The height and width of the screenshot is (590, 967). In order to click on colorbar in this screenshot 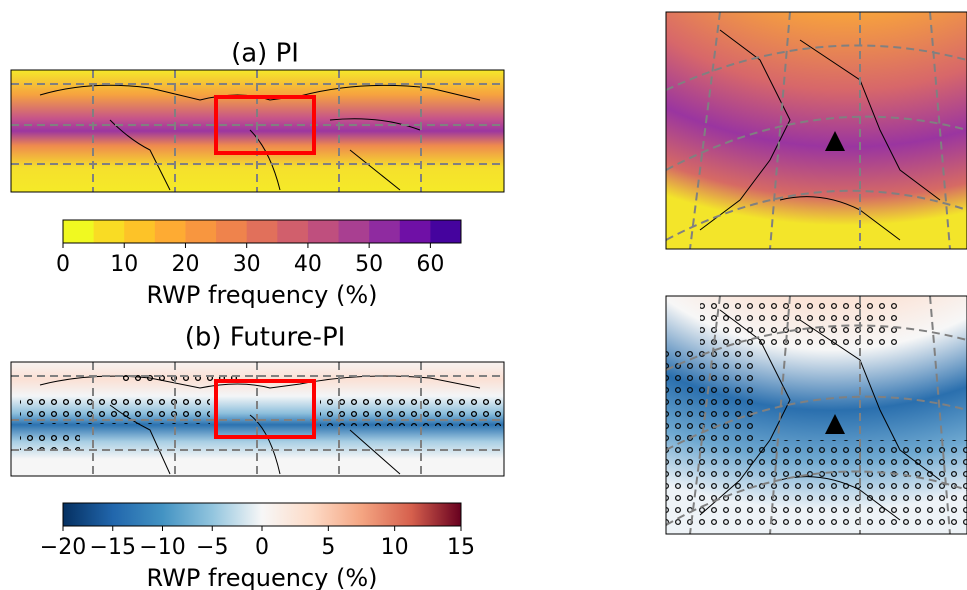, I will do `click(262, 514)`.